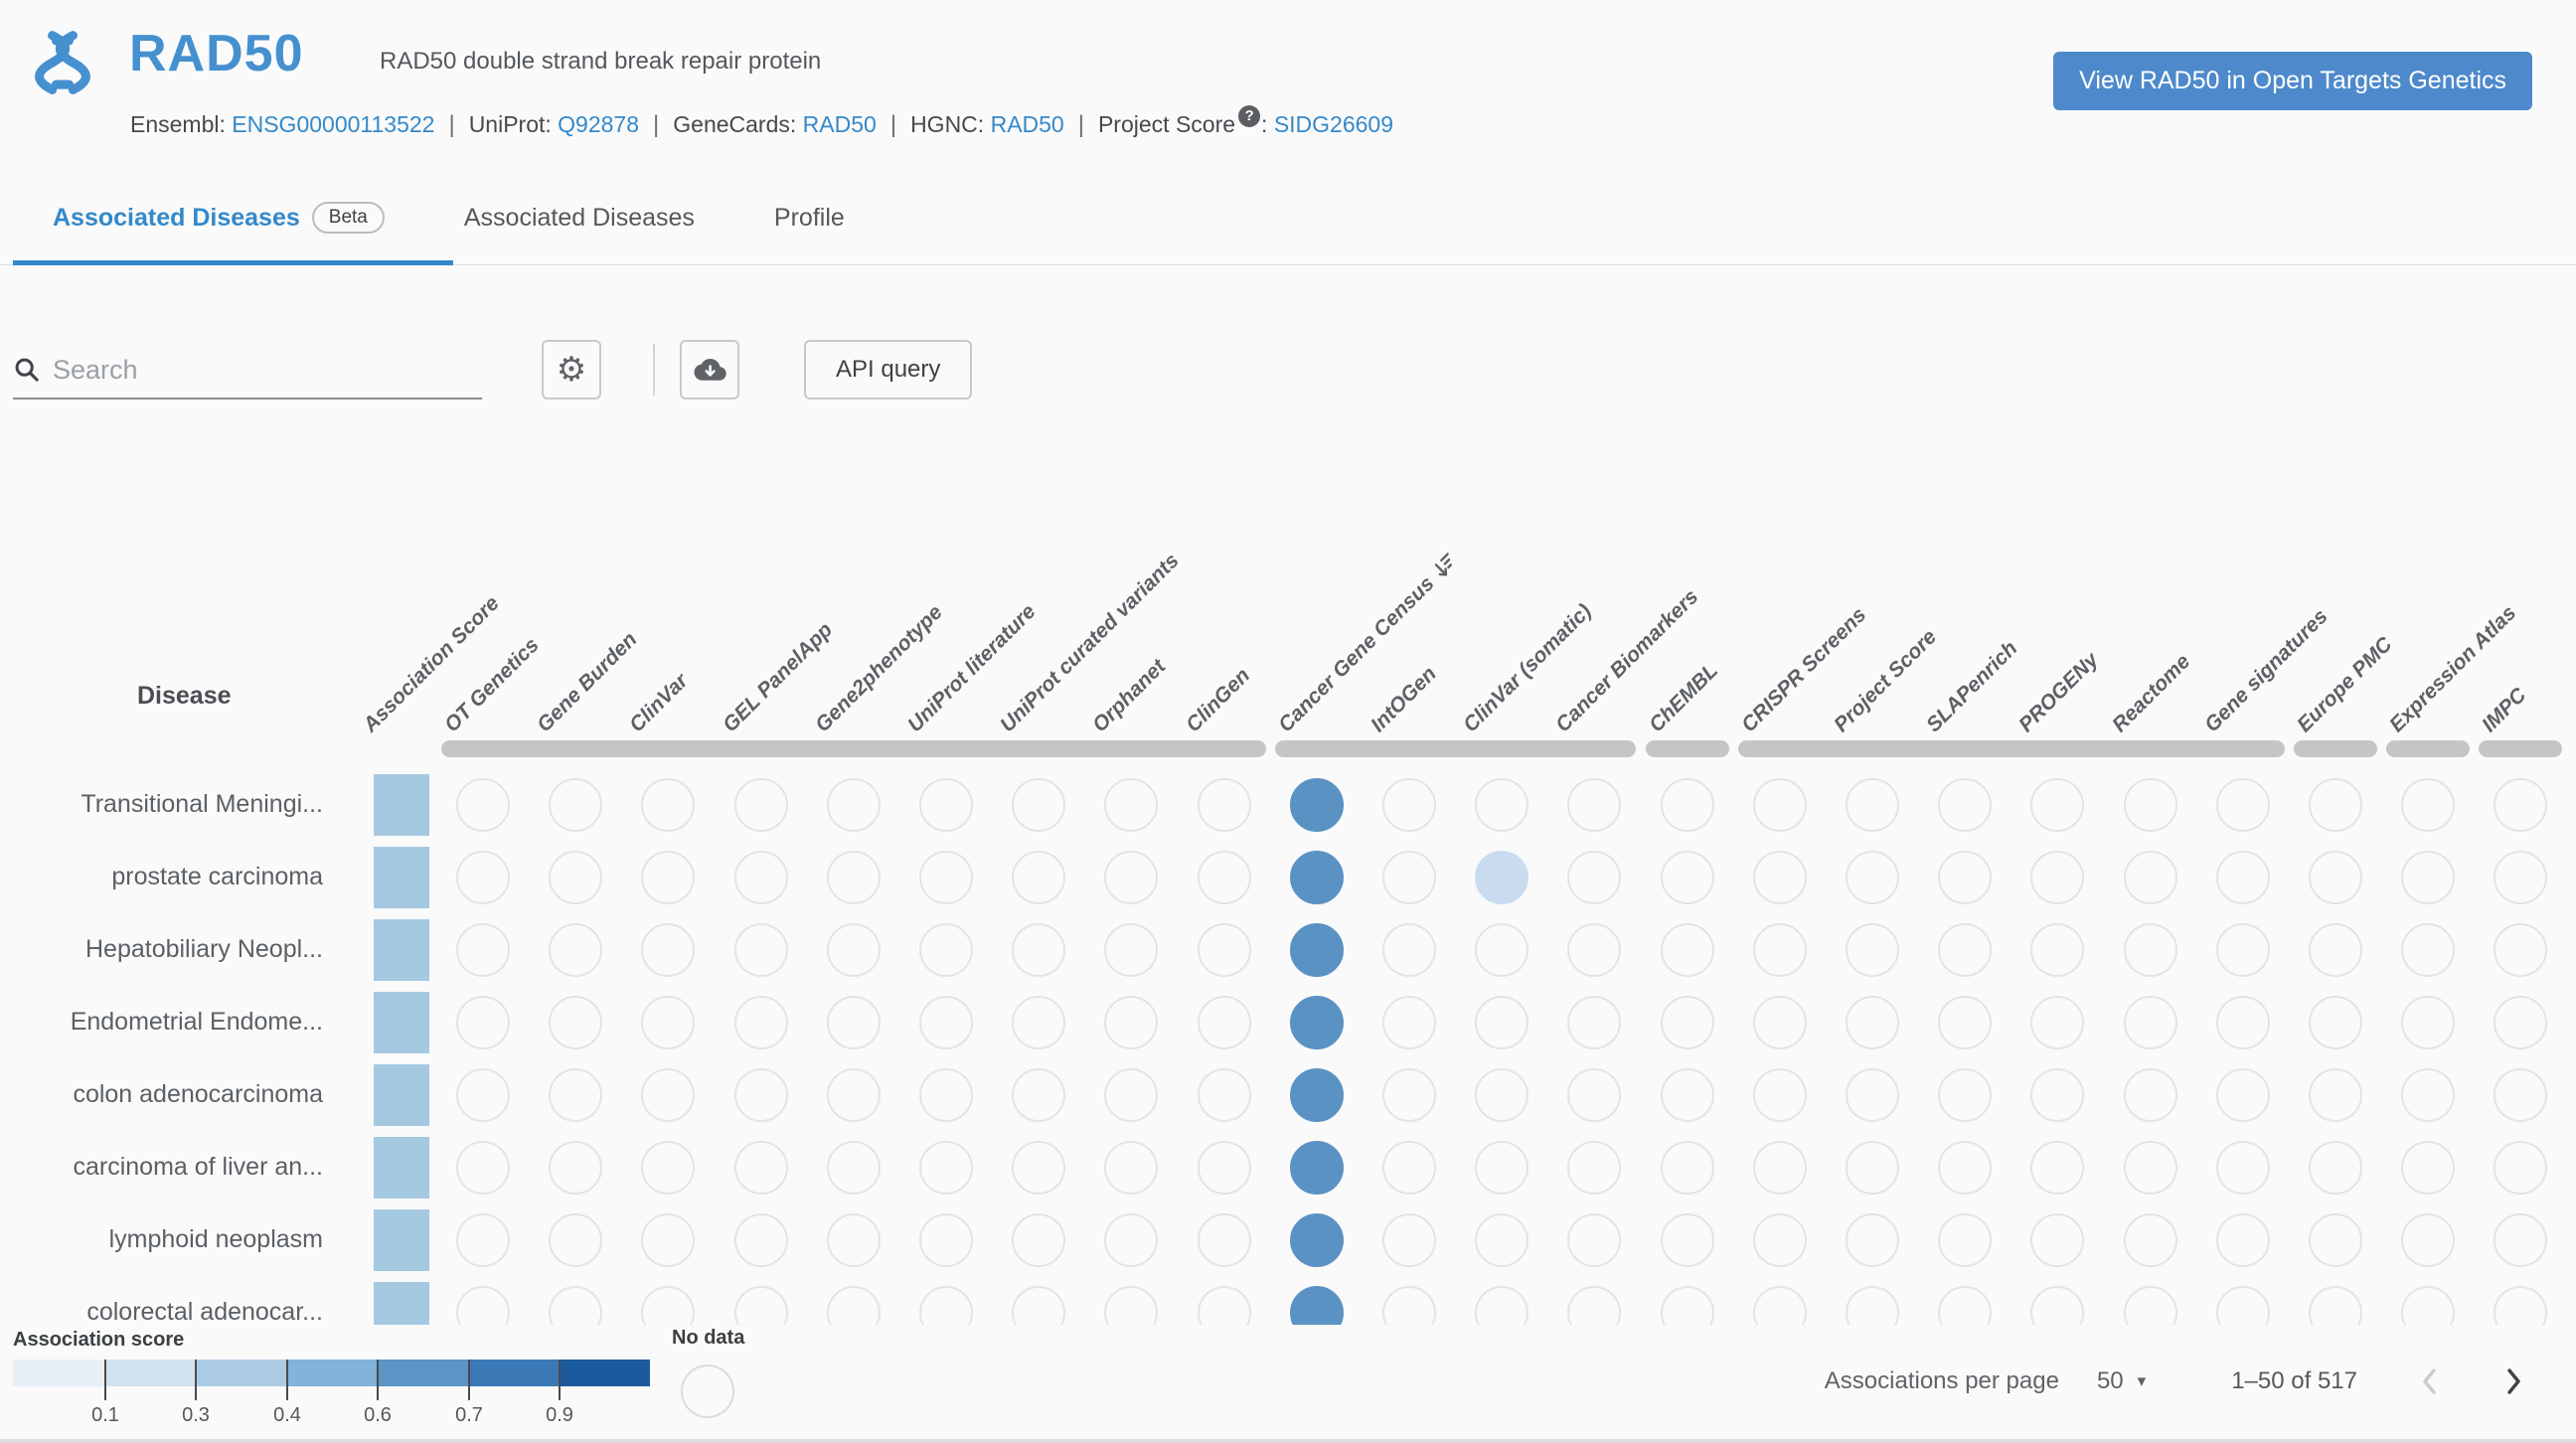  What do you see at coordinates (599, 124) in the screenshot?
I see `xref-link: Q92878` at bounding box center [599, 124].